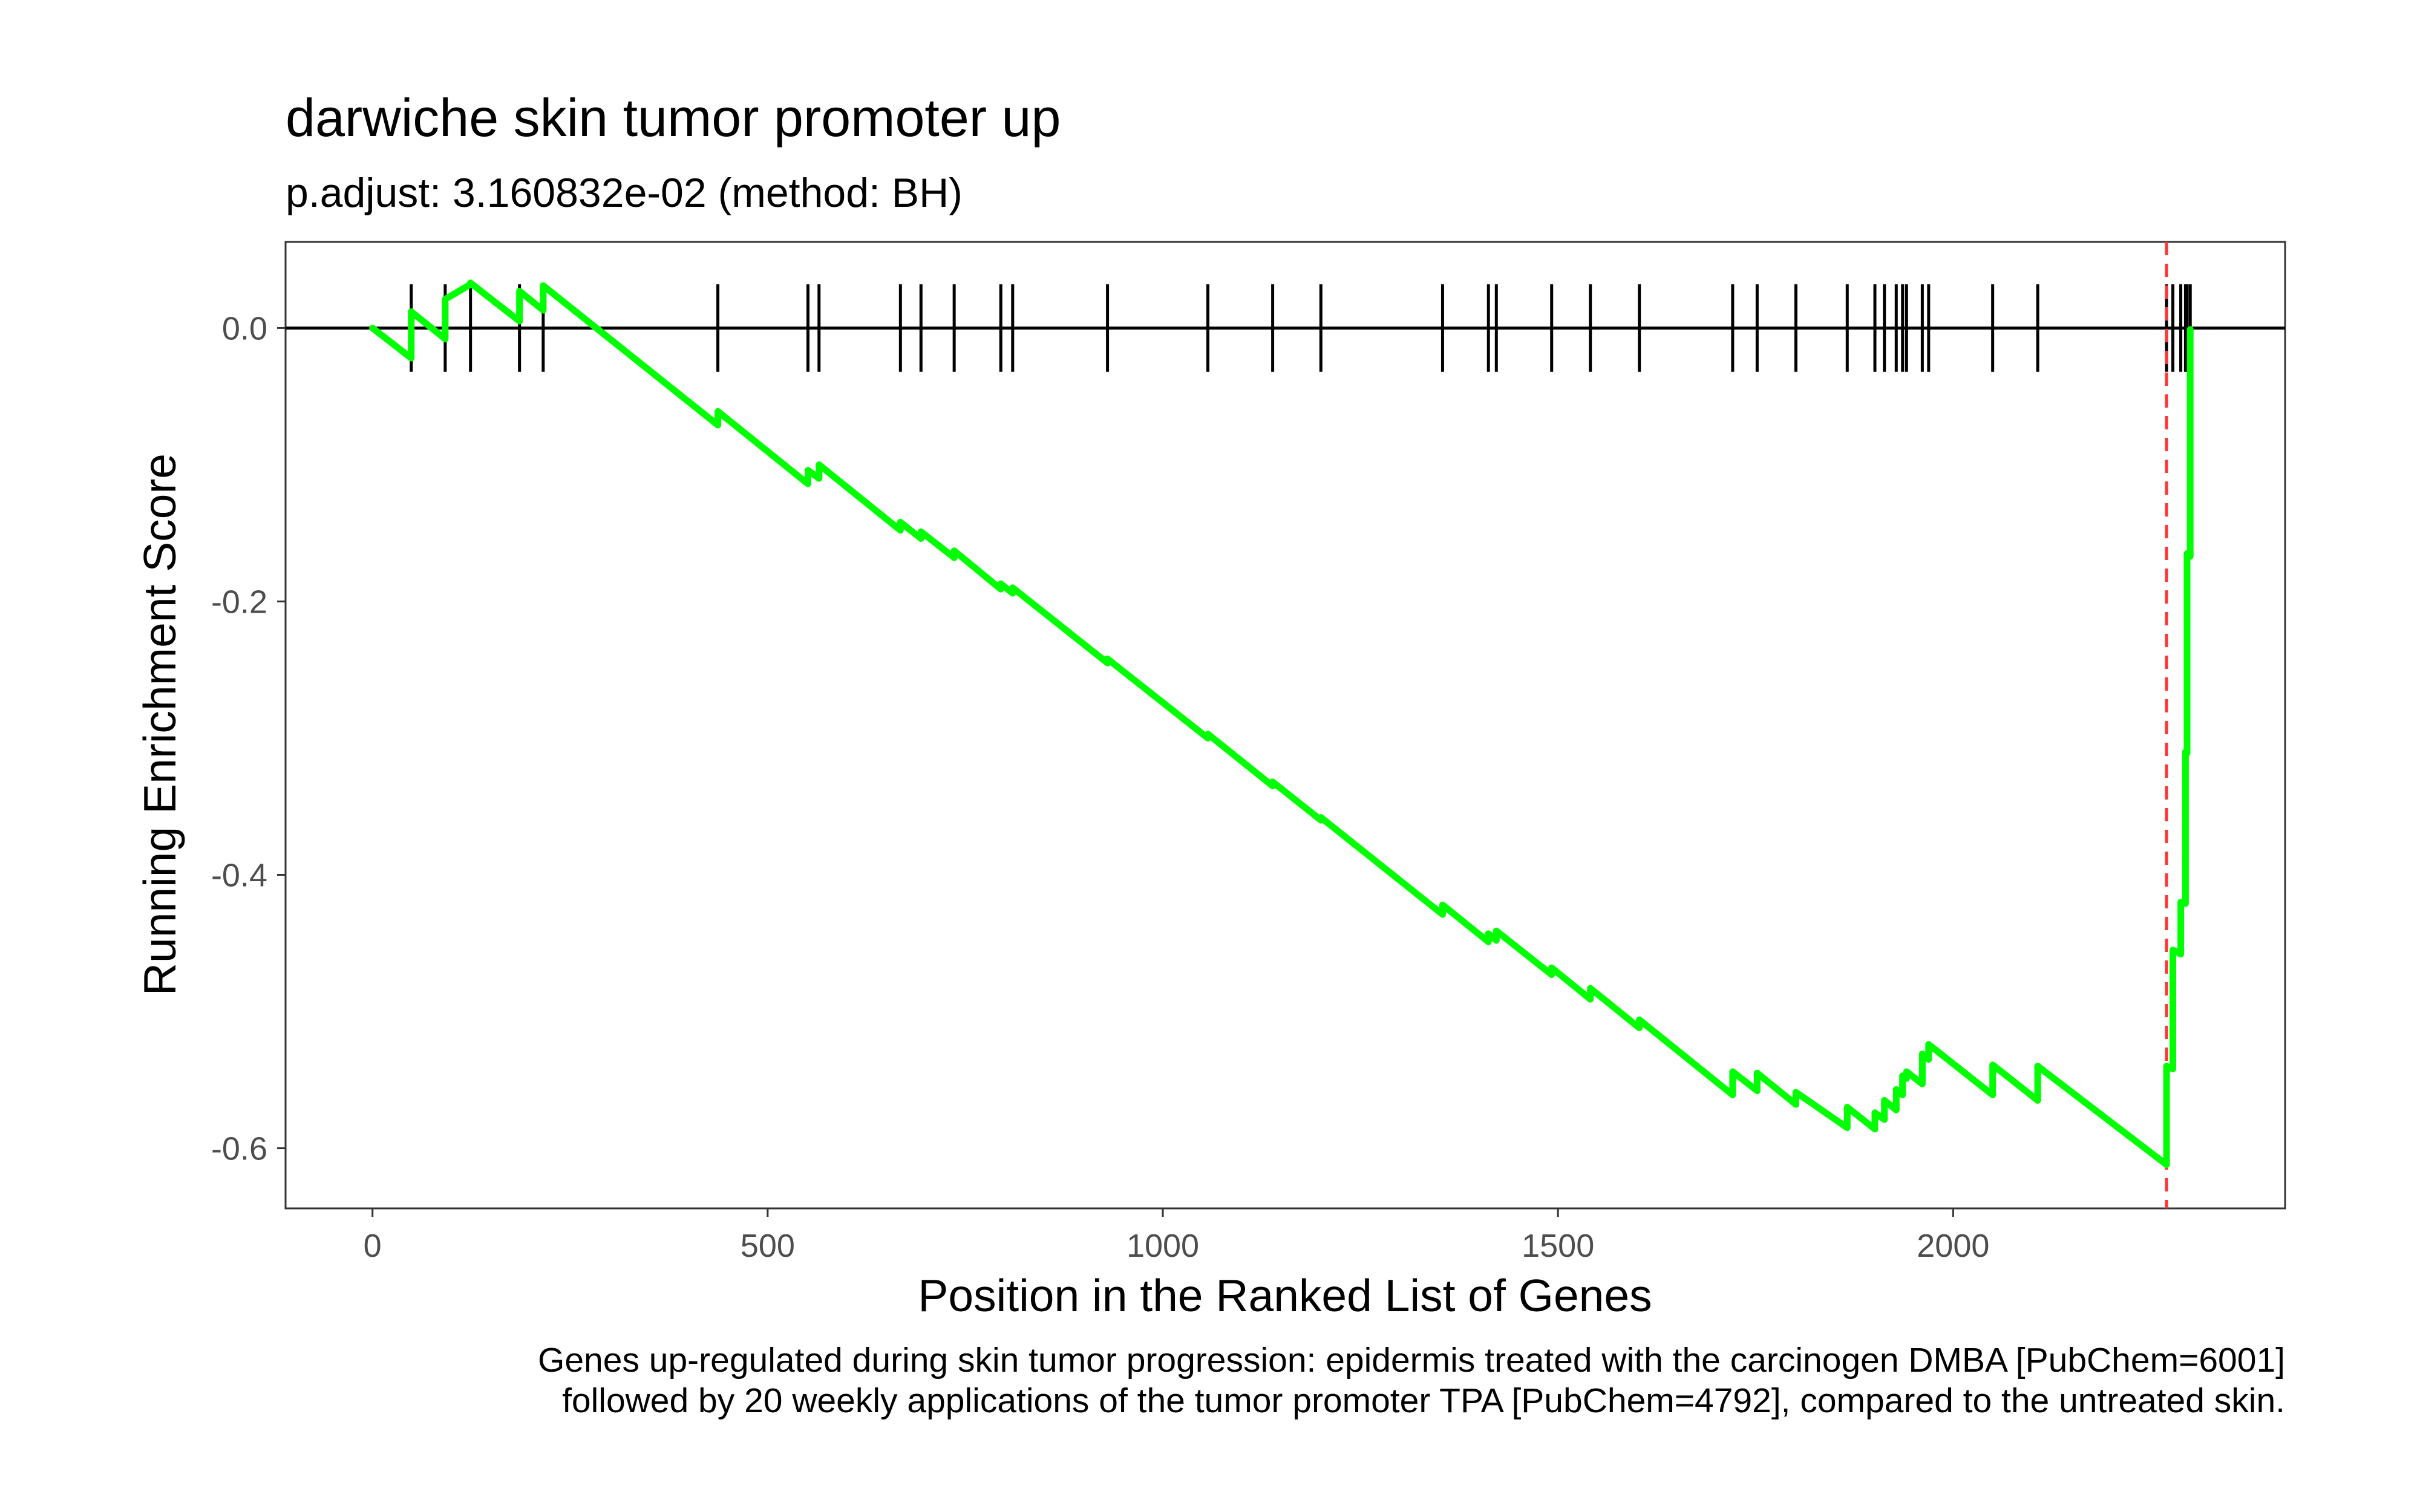  Describe the element at coordinates (1163, 1246) in the screenshot. I see `x-tick-label: 1000` at that location.